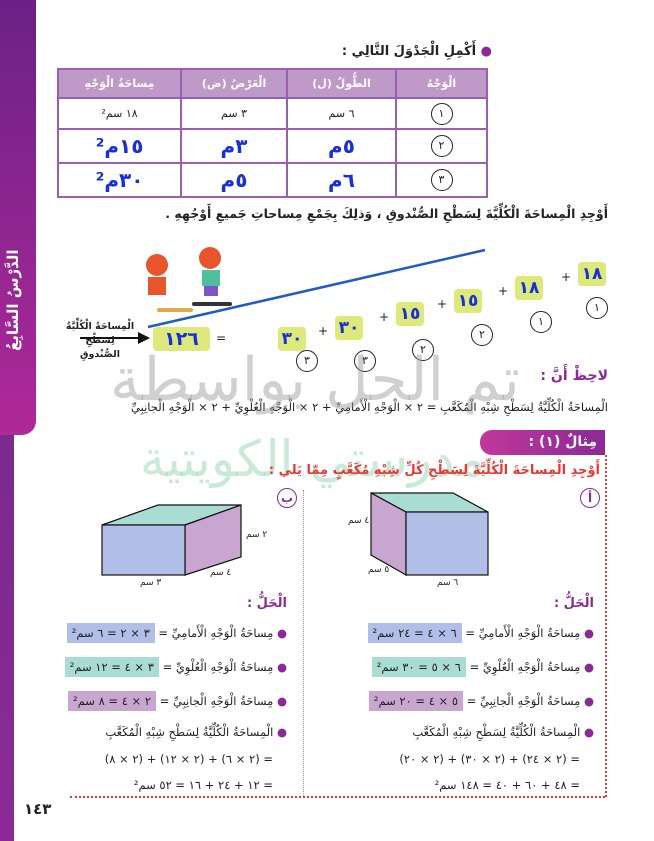 The image size is (654, 841). I want to click on face-area-value: ٦ × ٤ = ٢٤ سم², so click(414, 633).